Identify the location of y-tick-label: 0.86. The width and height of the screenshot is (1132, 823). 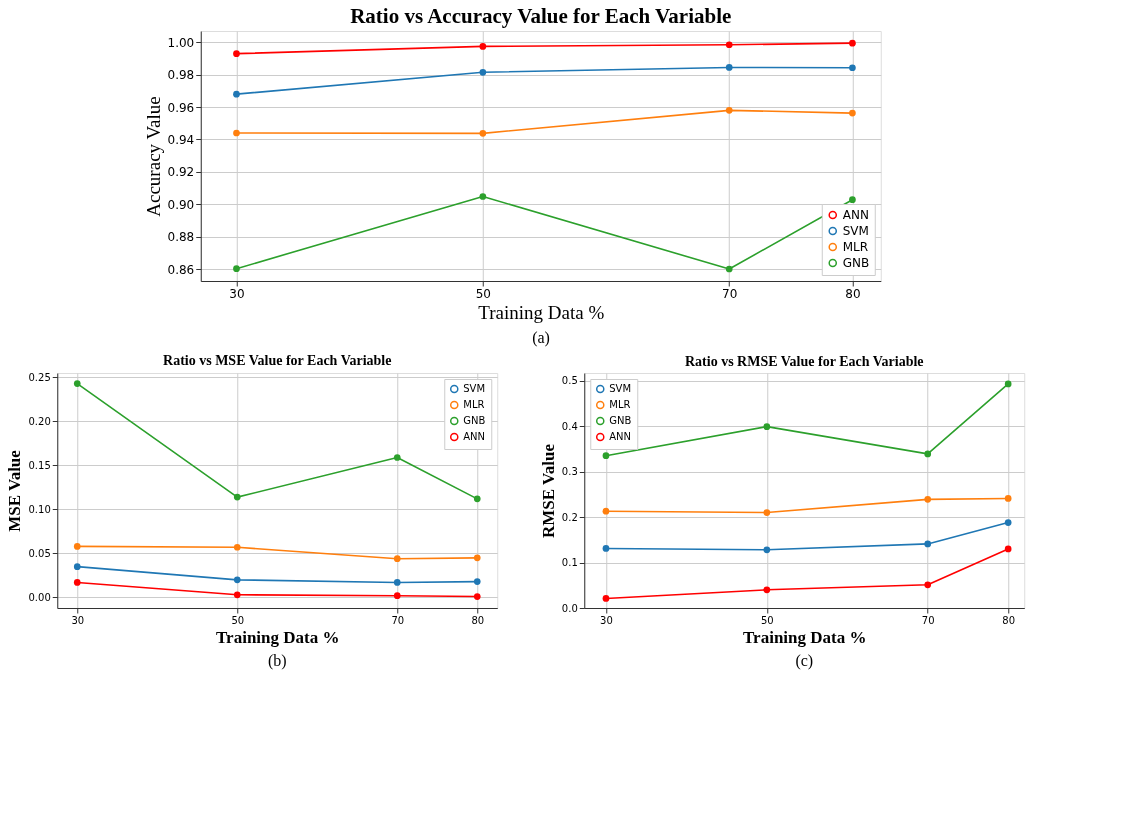
(181, 269).